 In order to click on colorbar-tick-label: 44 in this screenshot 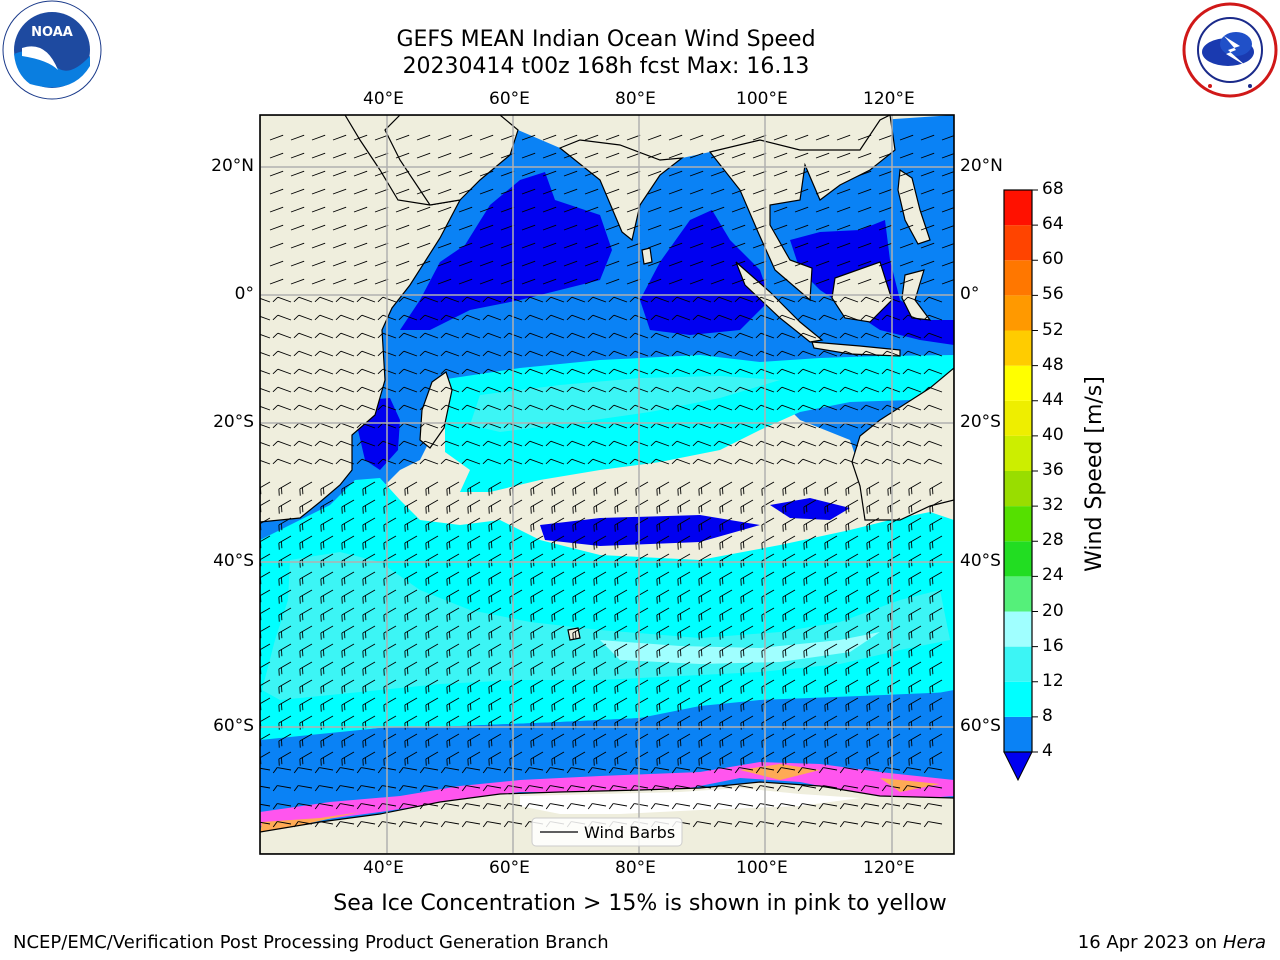, I will do `click(1053, 399)`.